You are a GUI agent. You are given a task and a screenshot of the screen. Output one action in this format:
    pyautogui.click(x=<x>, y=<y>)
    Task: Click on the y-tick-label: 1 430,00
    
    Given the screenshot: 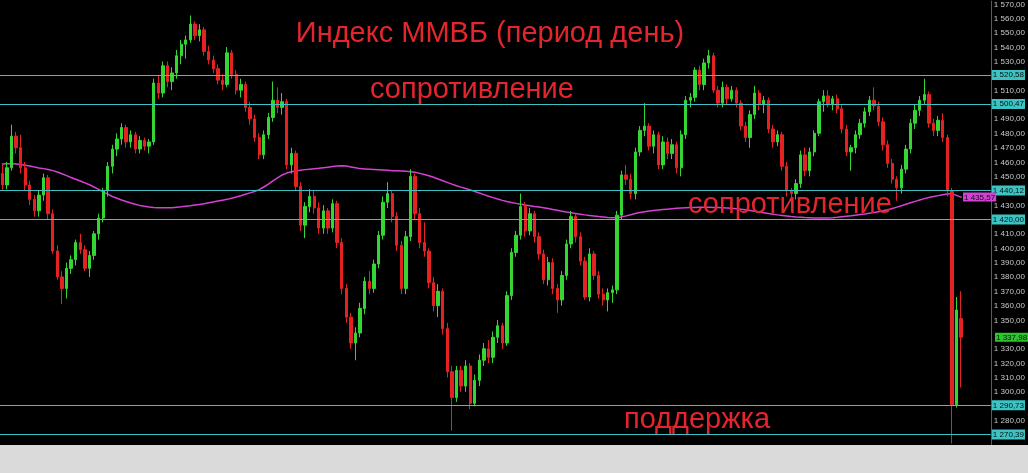 What is the action you would take?
    pyautogui.click(x=1009, y=205)
    